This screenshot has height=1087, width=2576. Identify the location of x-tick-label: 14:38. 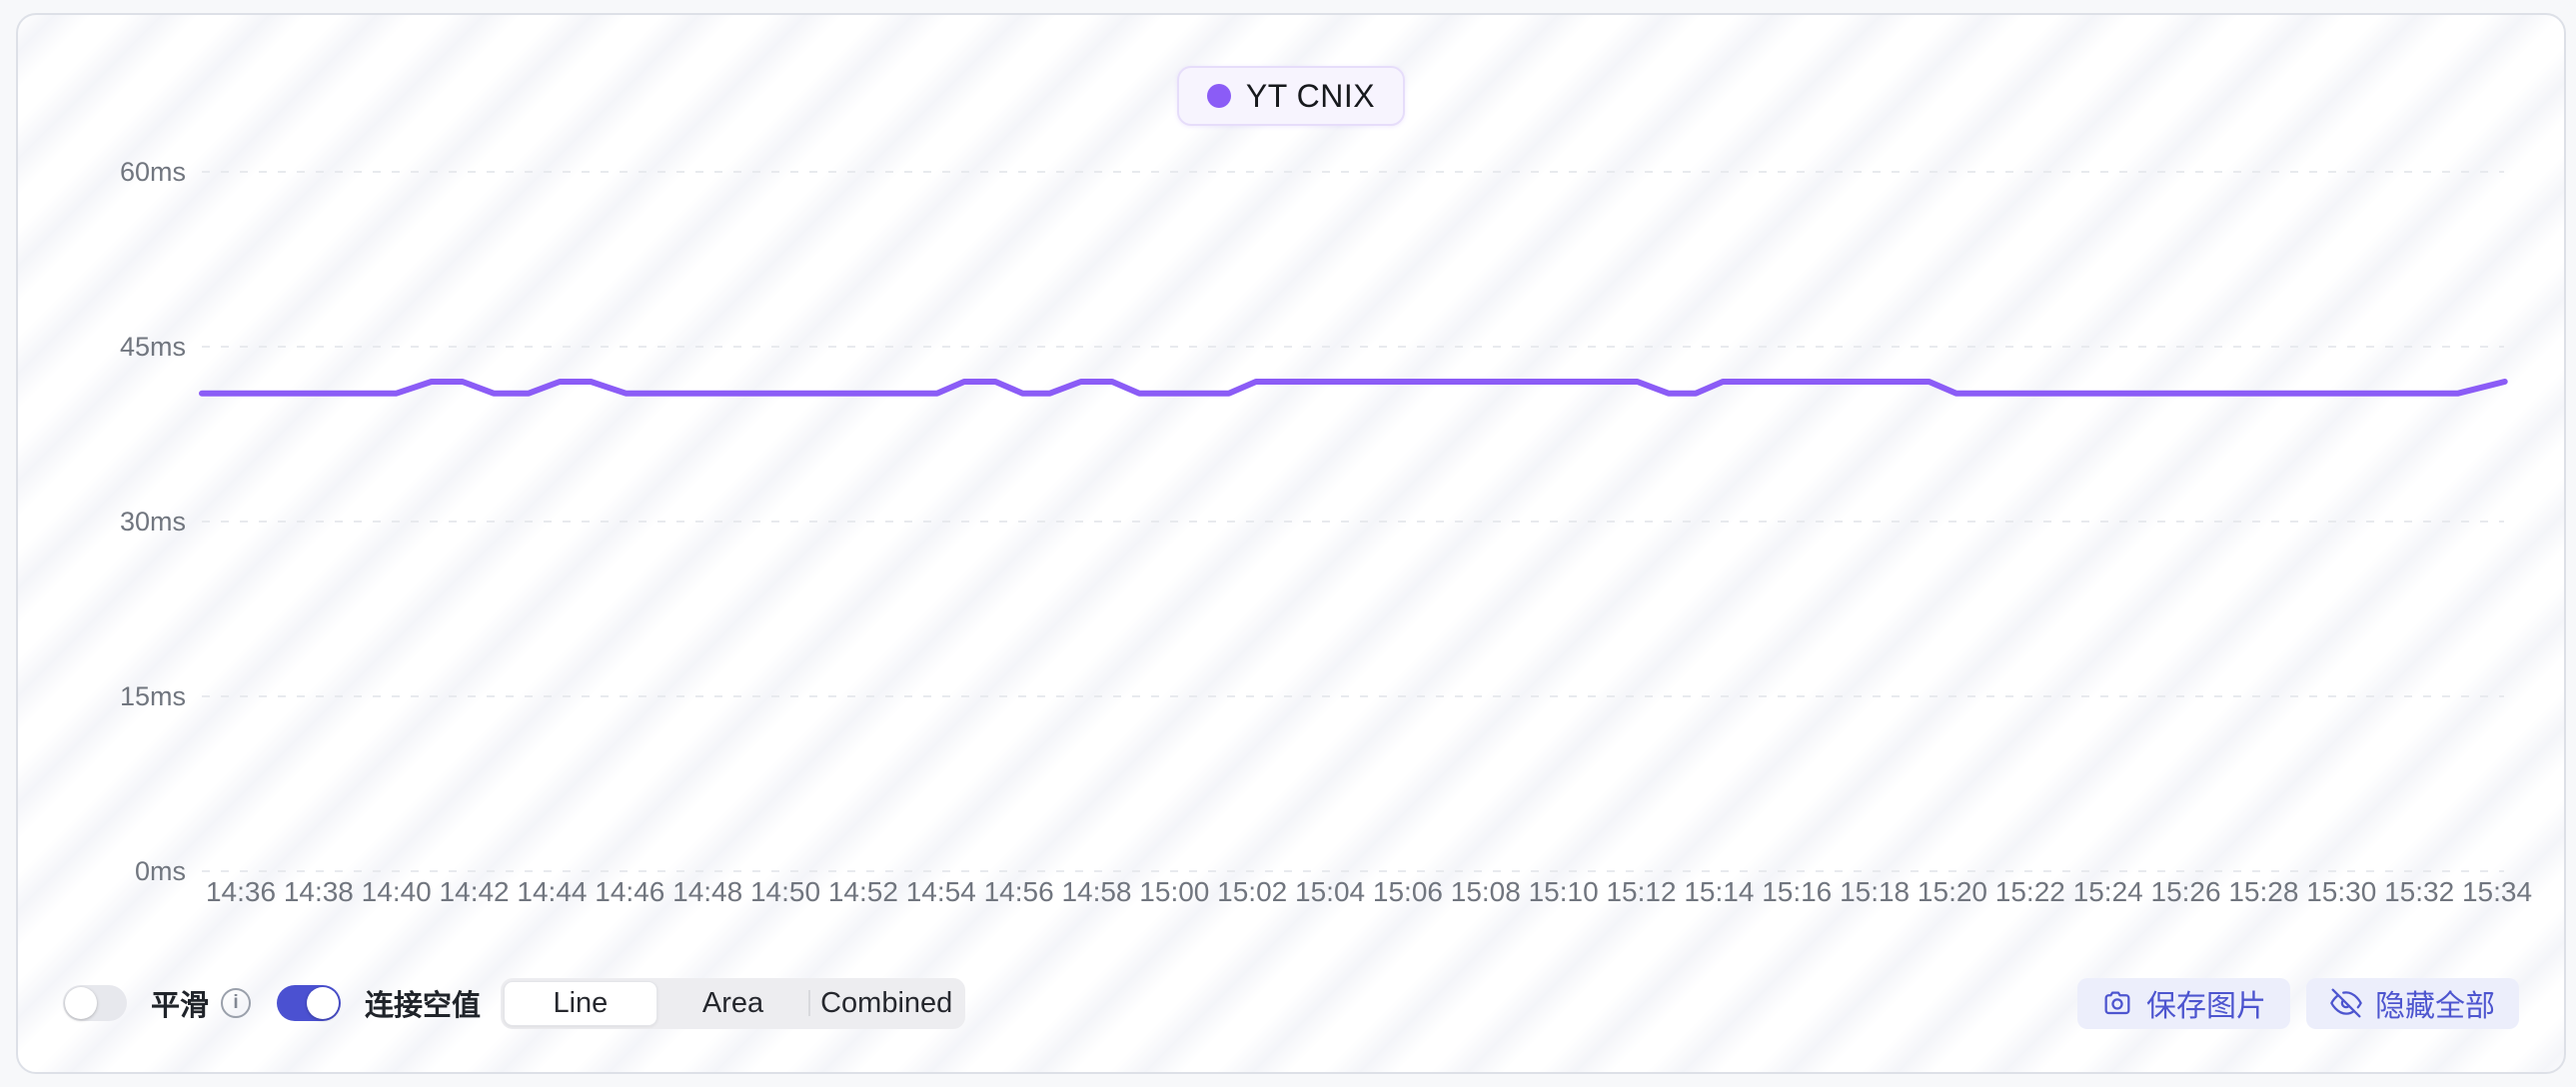
(319, 891).